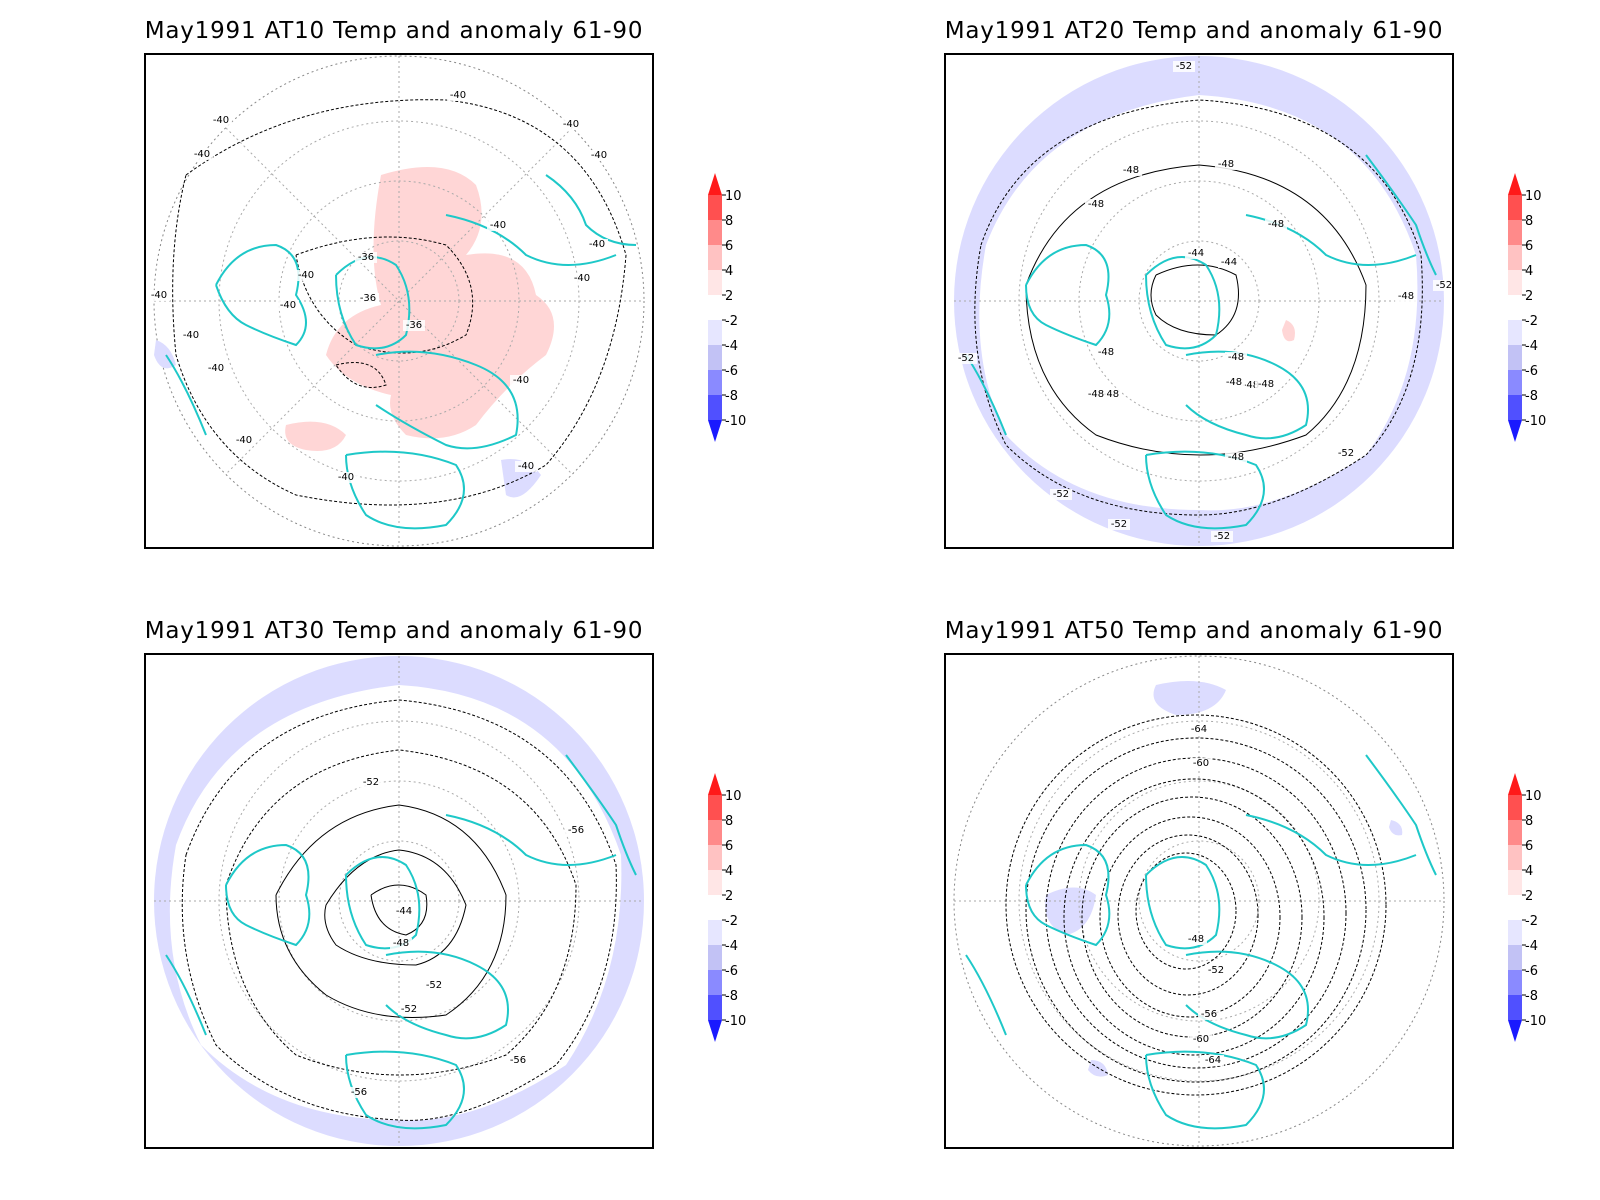  What do you see at coordinates (727, 907) in the screenshot?
I see `colorbar-legend: 10 8 6 4 2 -2 -4 -6 -8 -10` at bounding box center [727, 907].